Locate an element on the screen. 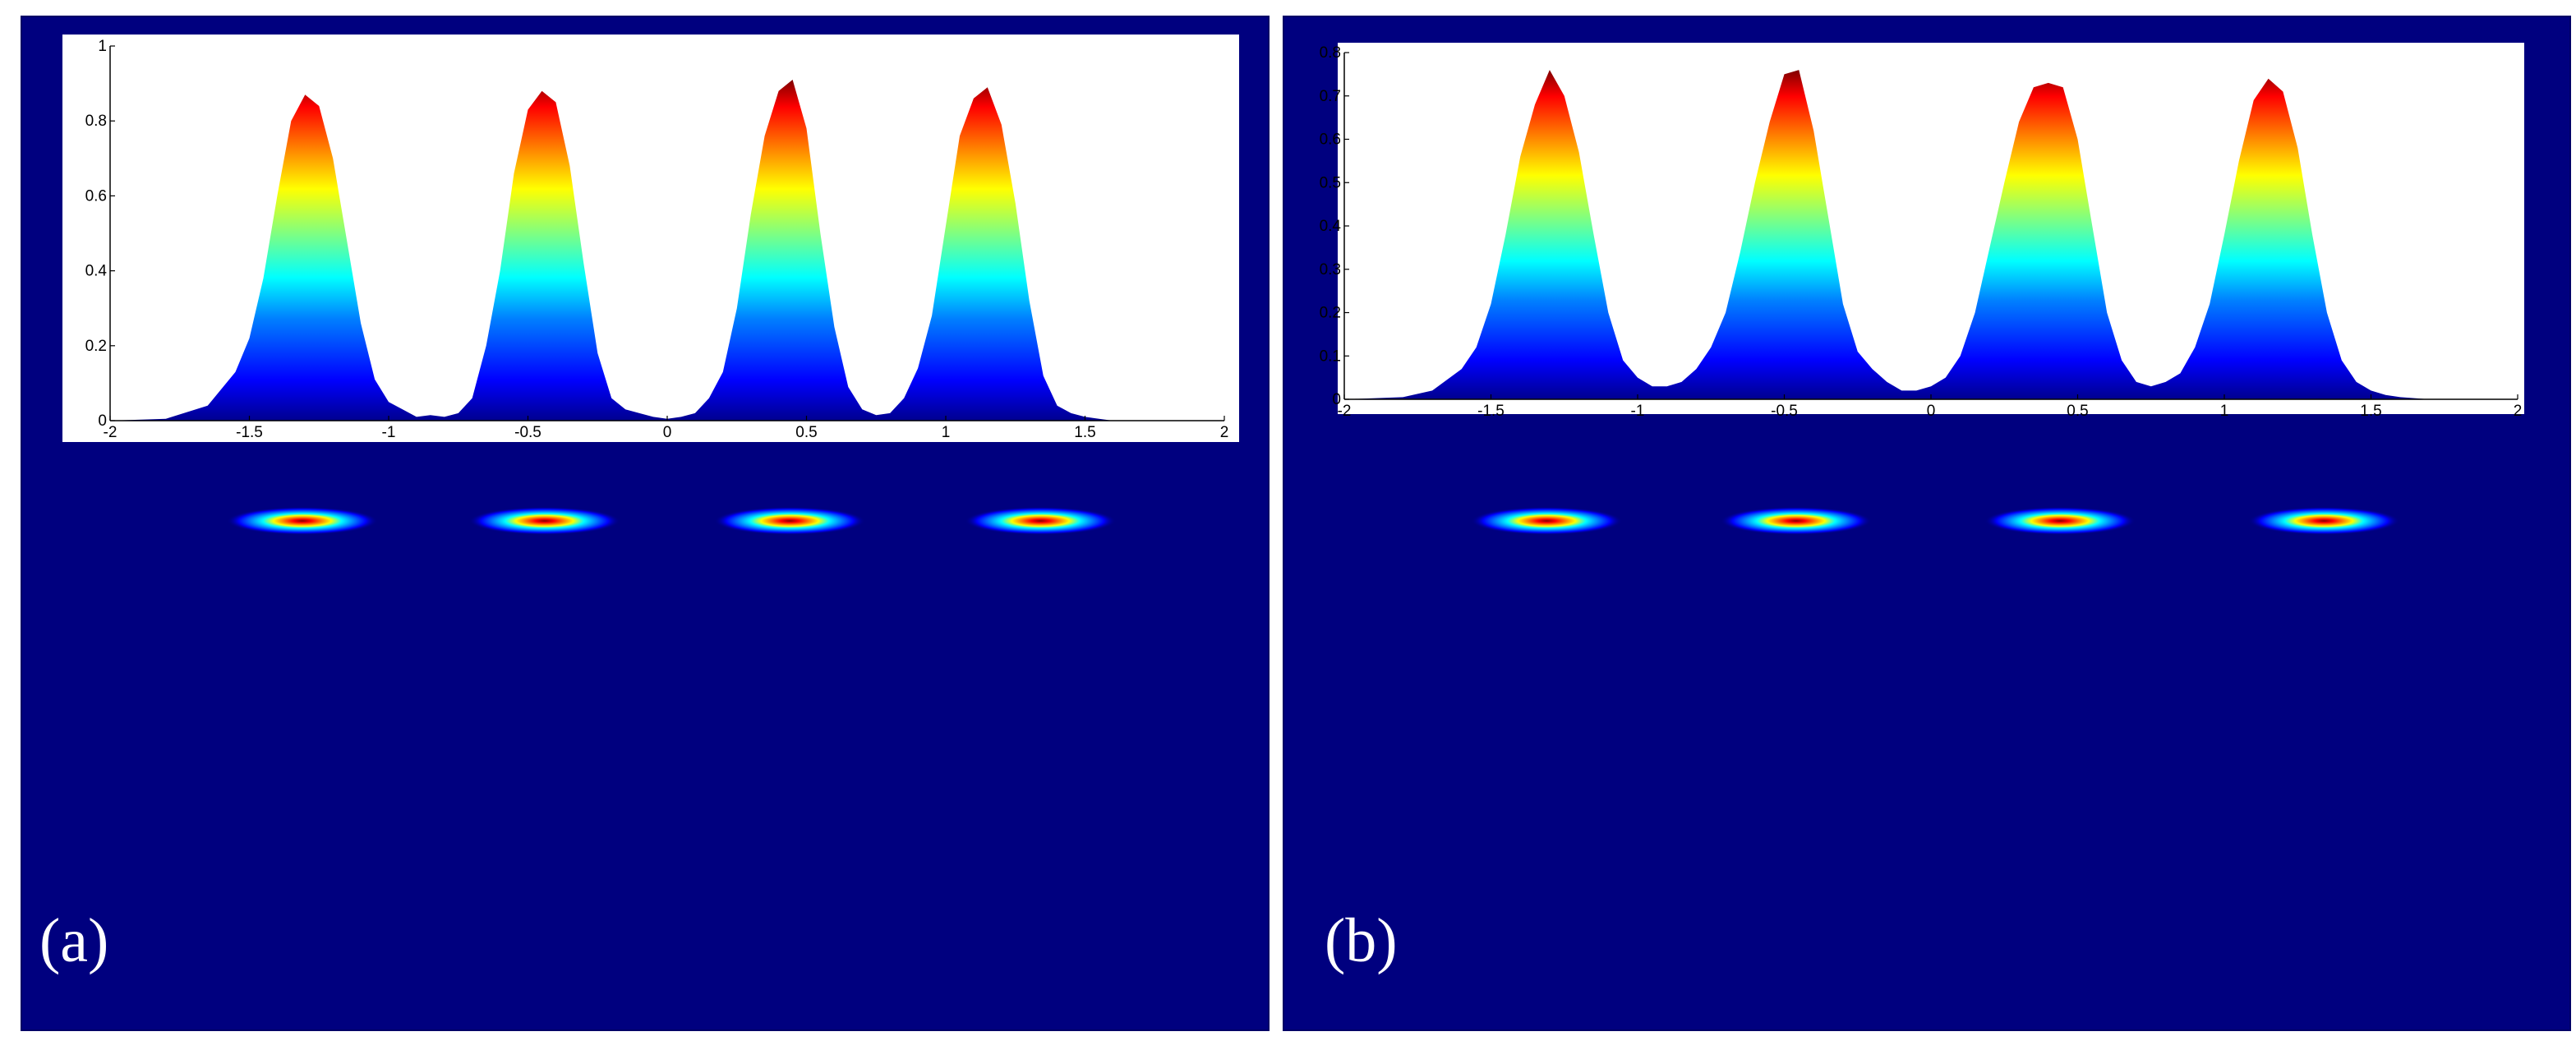  panel-a-x-tick-label: 1.5 is located at coordinates (1084, 432).